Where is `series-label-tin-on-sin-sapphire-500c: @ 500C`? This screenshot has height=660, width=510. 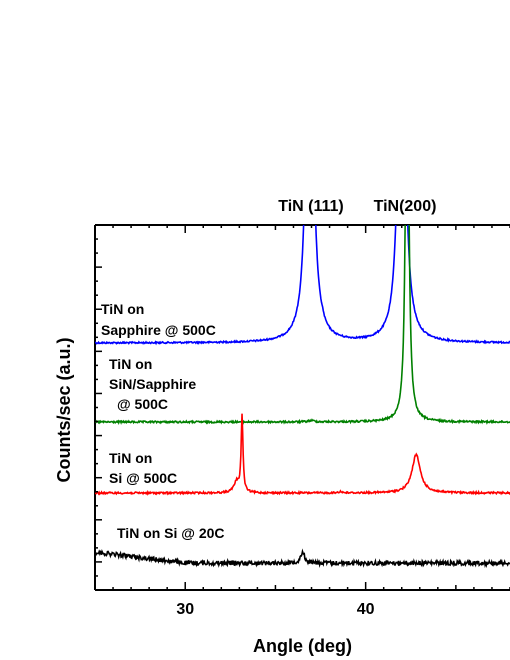 series-label-tin-on-sin-sapphire-500c: @ 500C is located at coordinates (142, 404).